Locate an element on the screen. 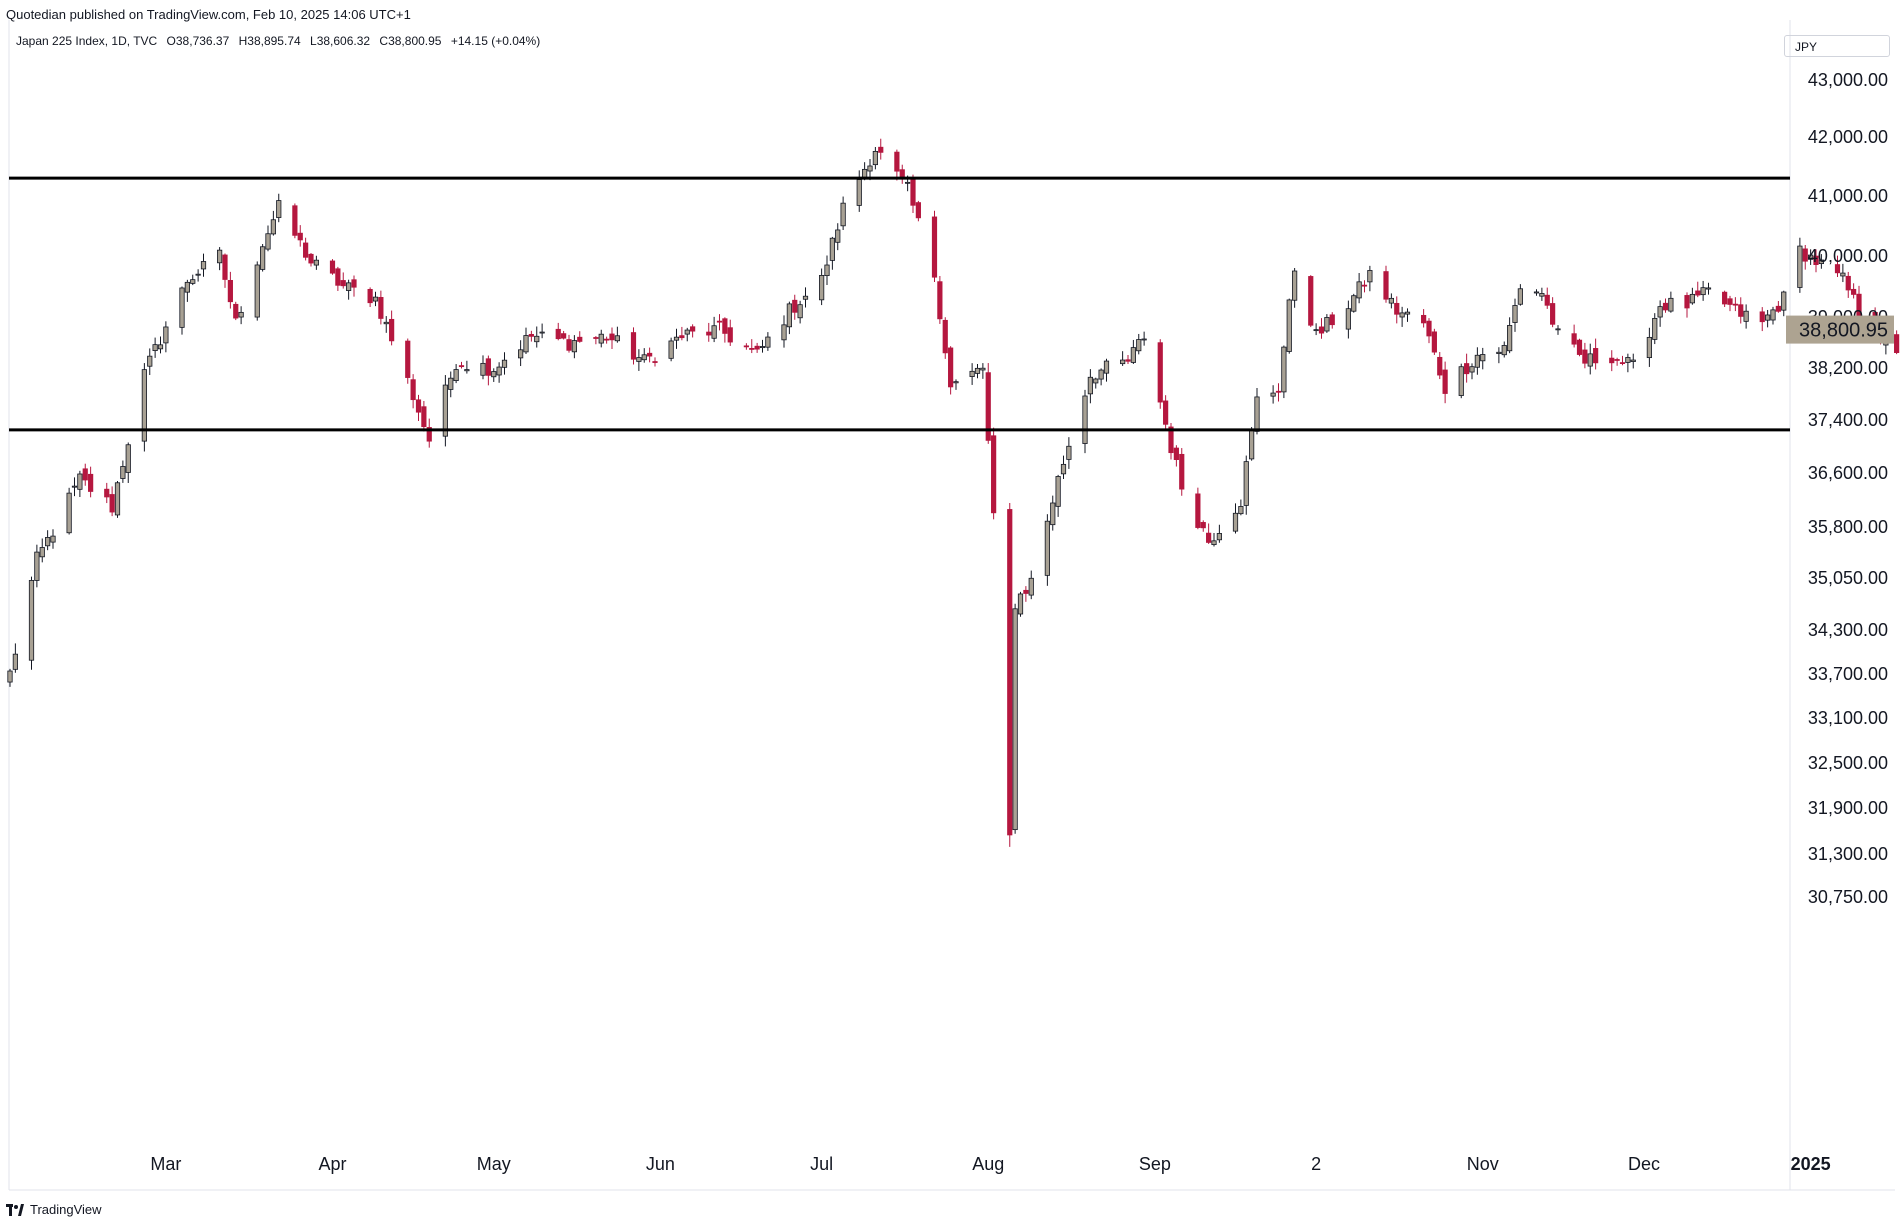  last-price-layer: 38,800.95 is located at coordinates (1840, 329).